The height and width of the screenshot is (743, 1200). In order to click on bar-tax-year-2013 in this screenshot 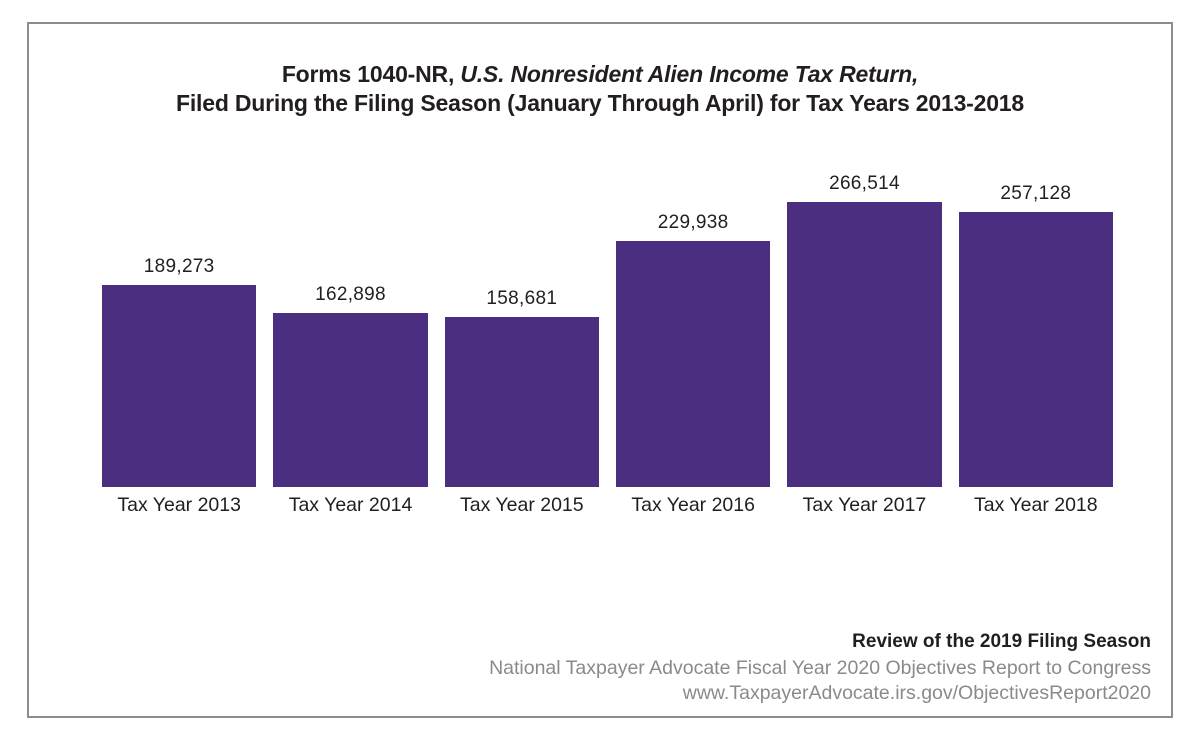, I will do `click(179, 386)`.